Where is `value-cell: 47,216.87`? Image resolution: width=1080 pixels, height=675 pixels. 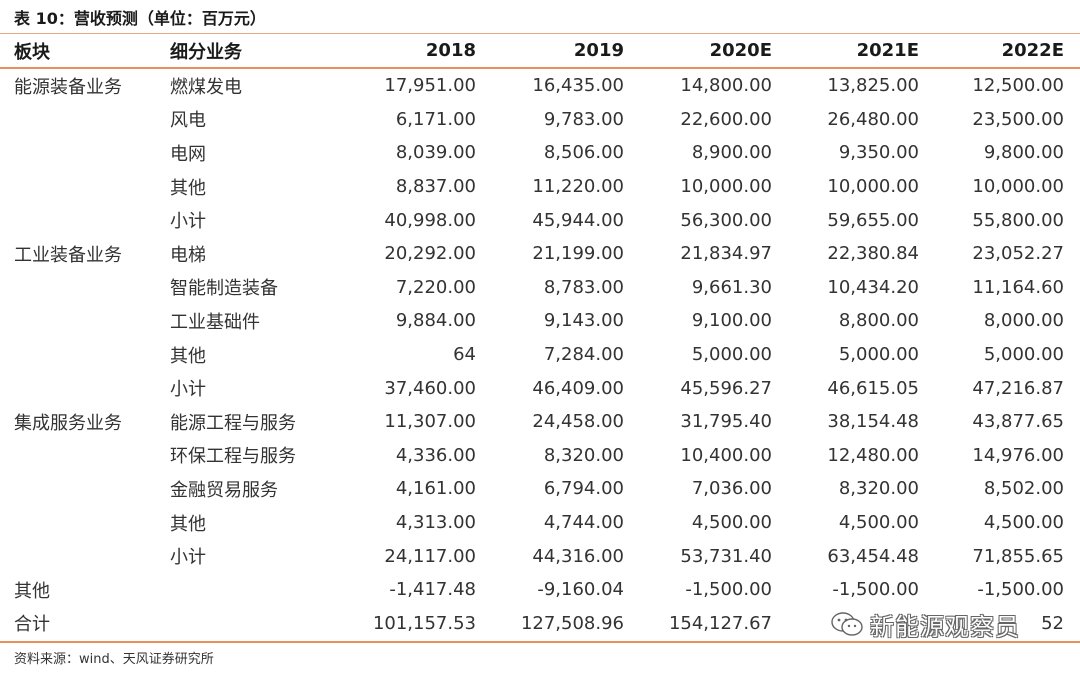
value-cell: 47,216.87 is located at coordinates (1018, 388).